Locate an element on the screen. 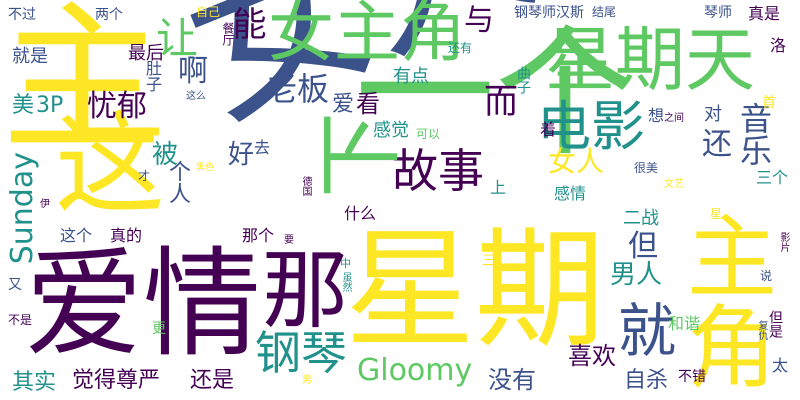  word-zhong: 中 is located at coordinates (345, 263).